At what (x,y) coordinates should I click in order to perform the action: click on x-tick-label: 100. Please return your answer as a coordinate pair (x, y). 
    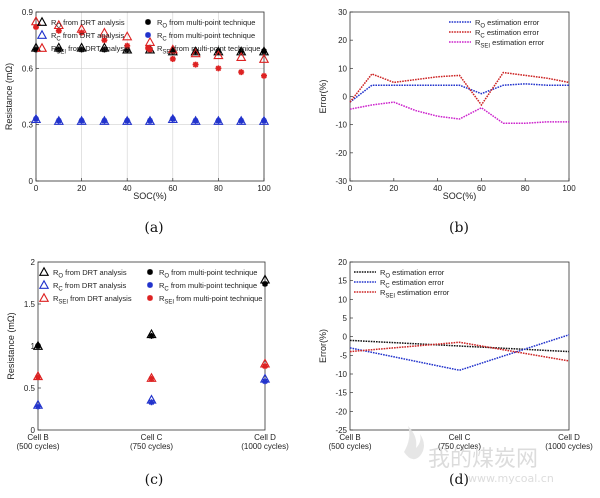
    Looking at the image, I should click on (264, 188).